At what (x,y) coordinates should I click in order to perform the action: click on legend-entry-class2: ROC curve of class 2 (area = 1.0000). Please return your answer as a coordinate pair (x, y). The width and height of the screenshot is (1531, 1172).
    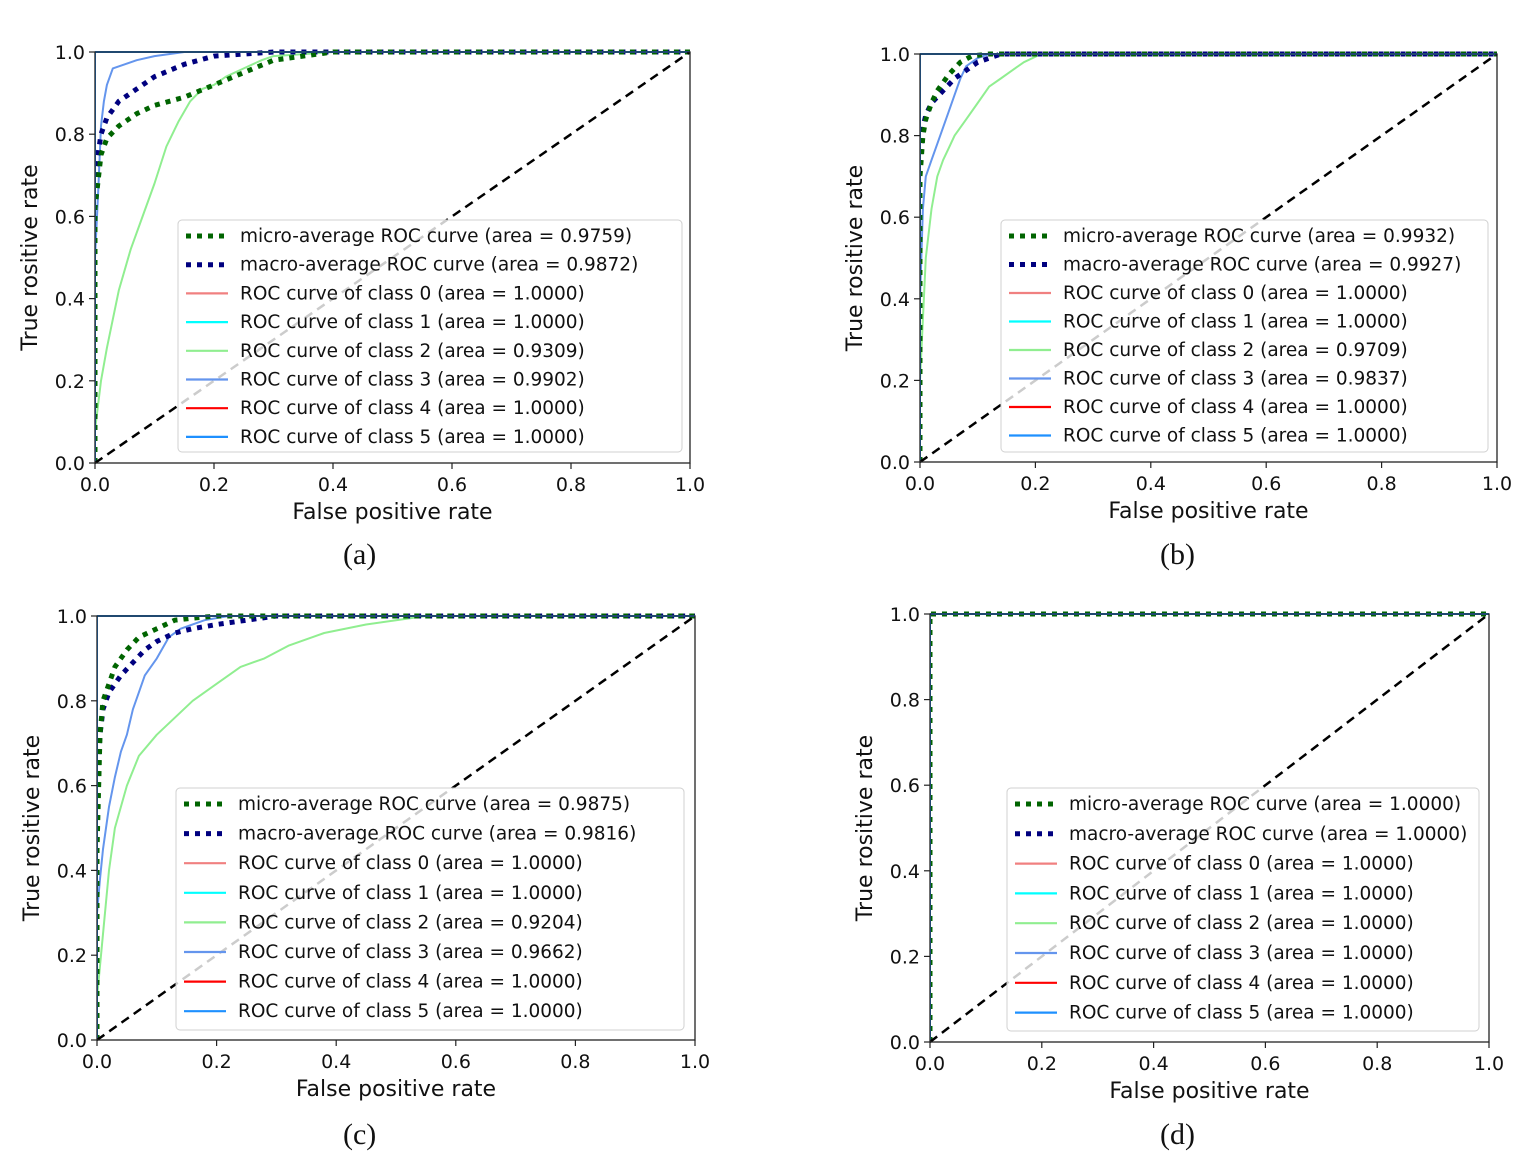
    Looking at the image, I should click on (1241, 923).